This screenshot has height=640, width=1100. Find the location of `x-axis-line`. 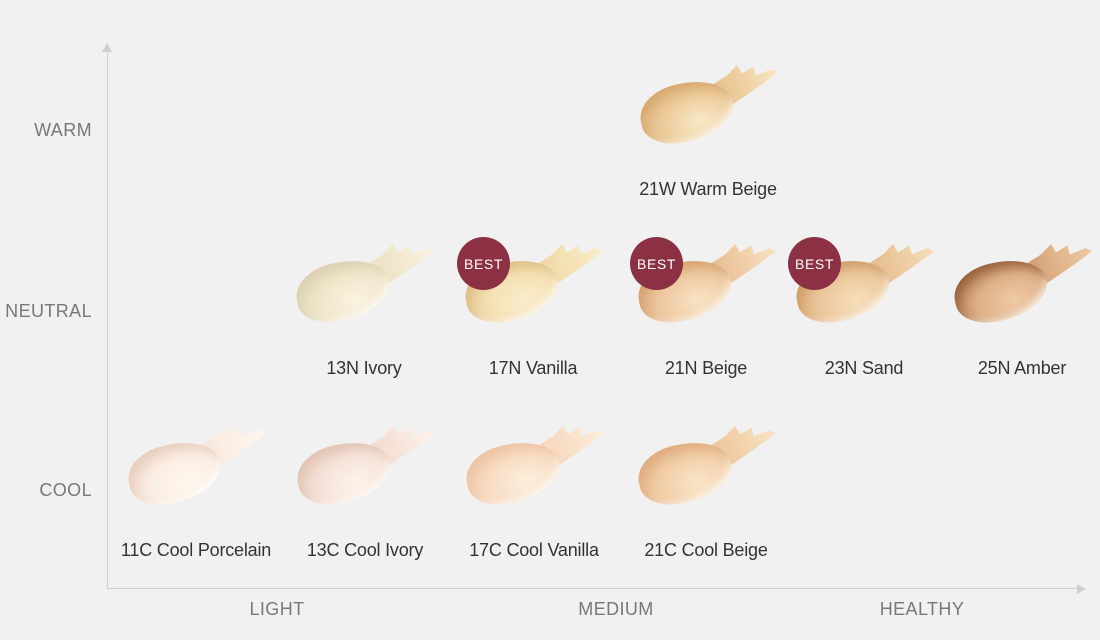

x-axis-line is located at coordinates (593, 588).